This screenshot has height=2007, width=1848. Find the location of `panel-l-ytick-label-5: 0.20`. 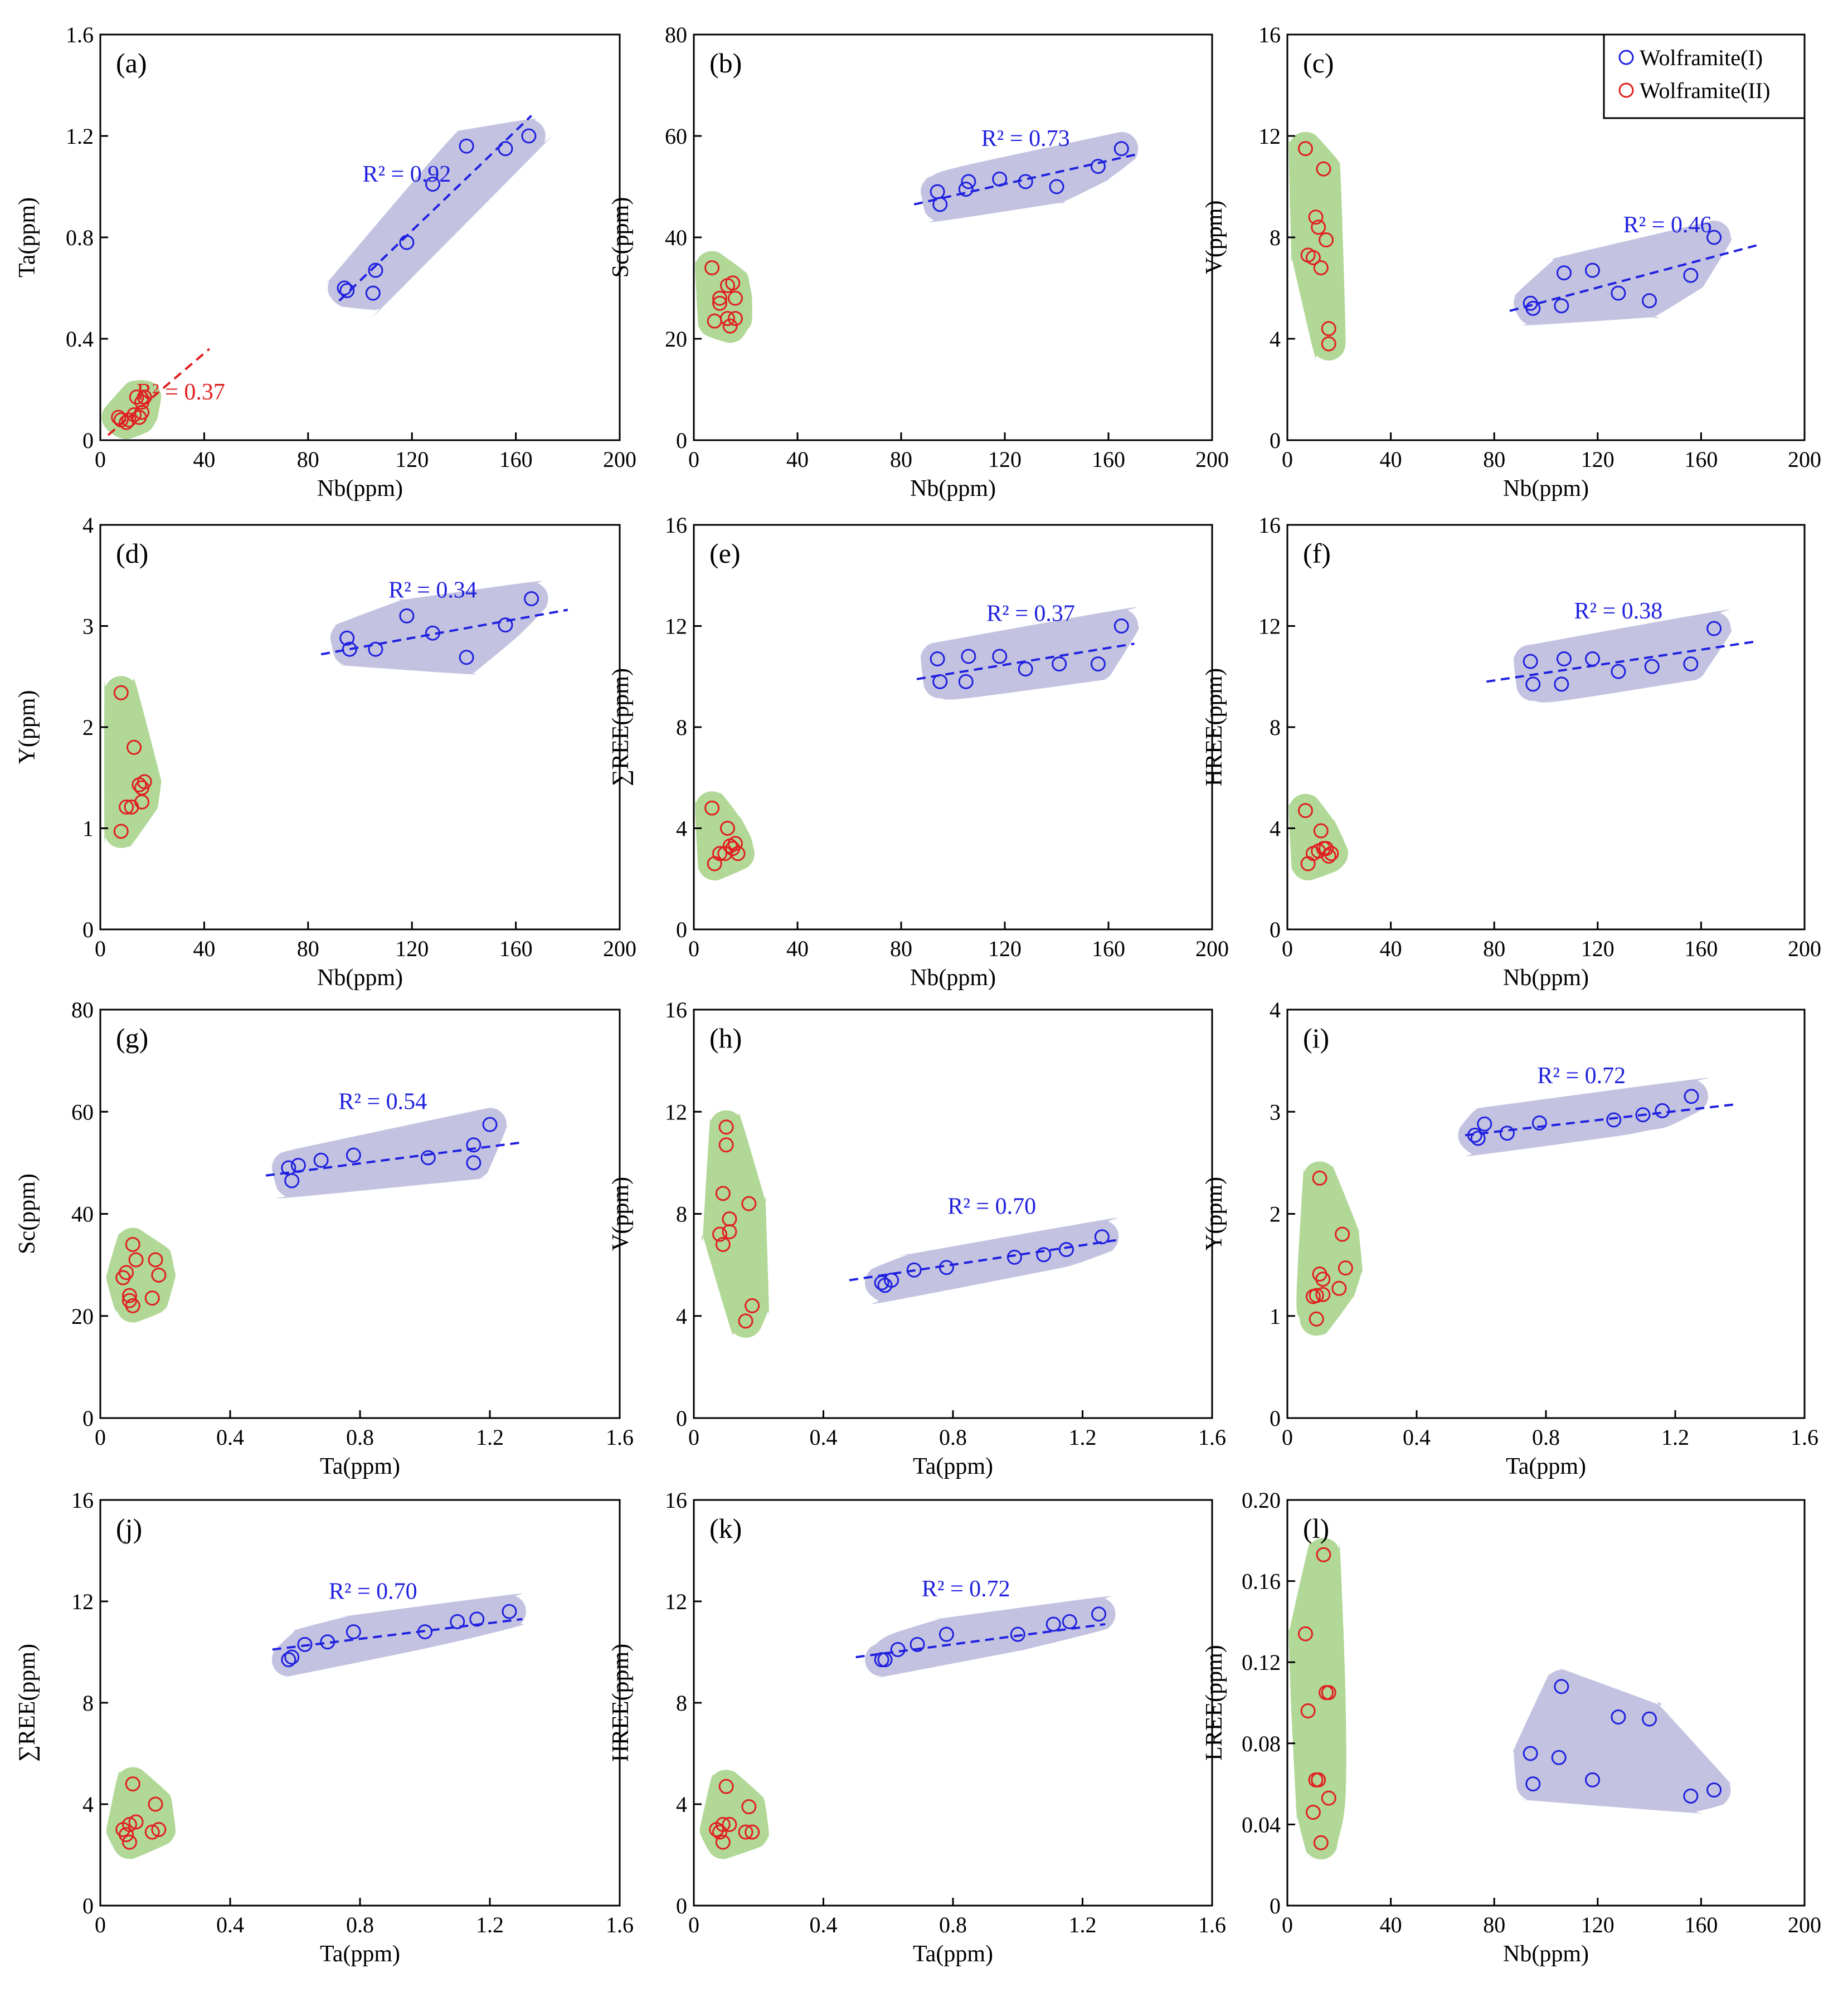

panel-l-ytick-label-5: 0.20 is located at coordinates (1261, 1500).